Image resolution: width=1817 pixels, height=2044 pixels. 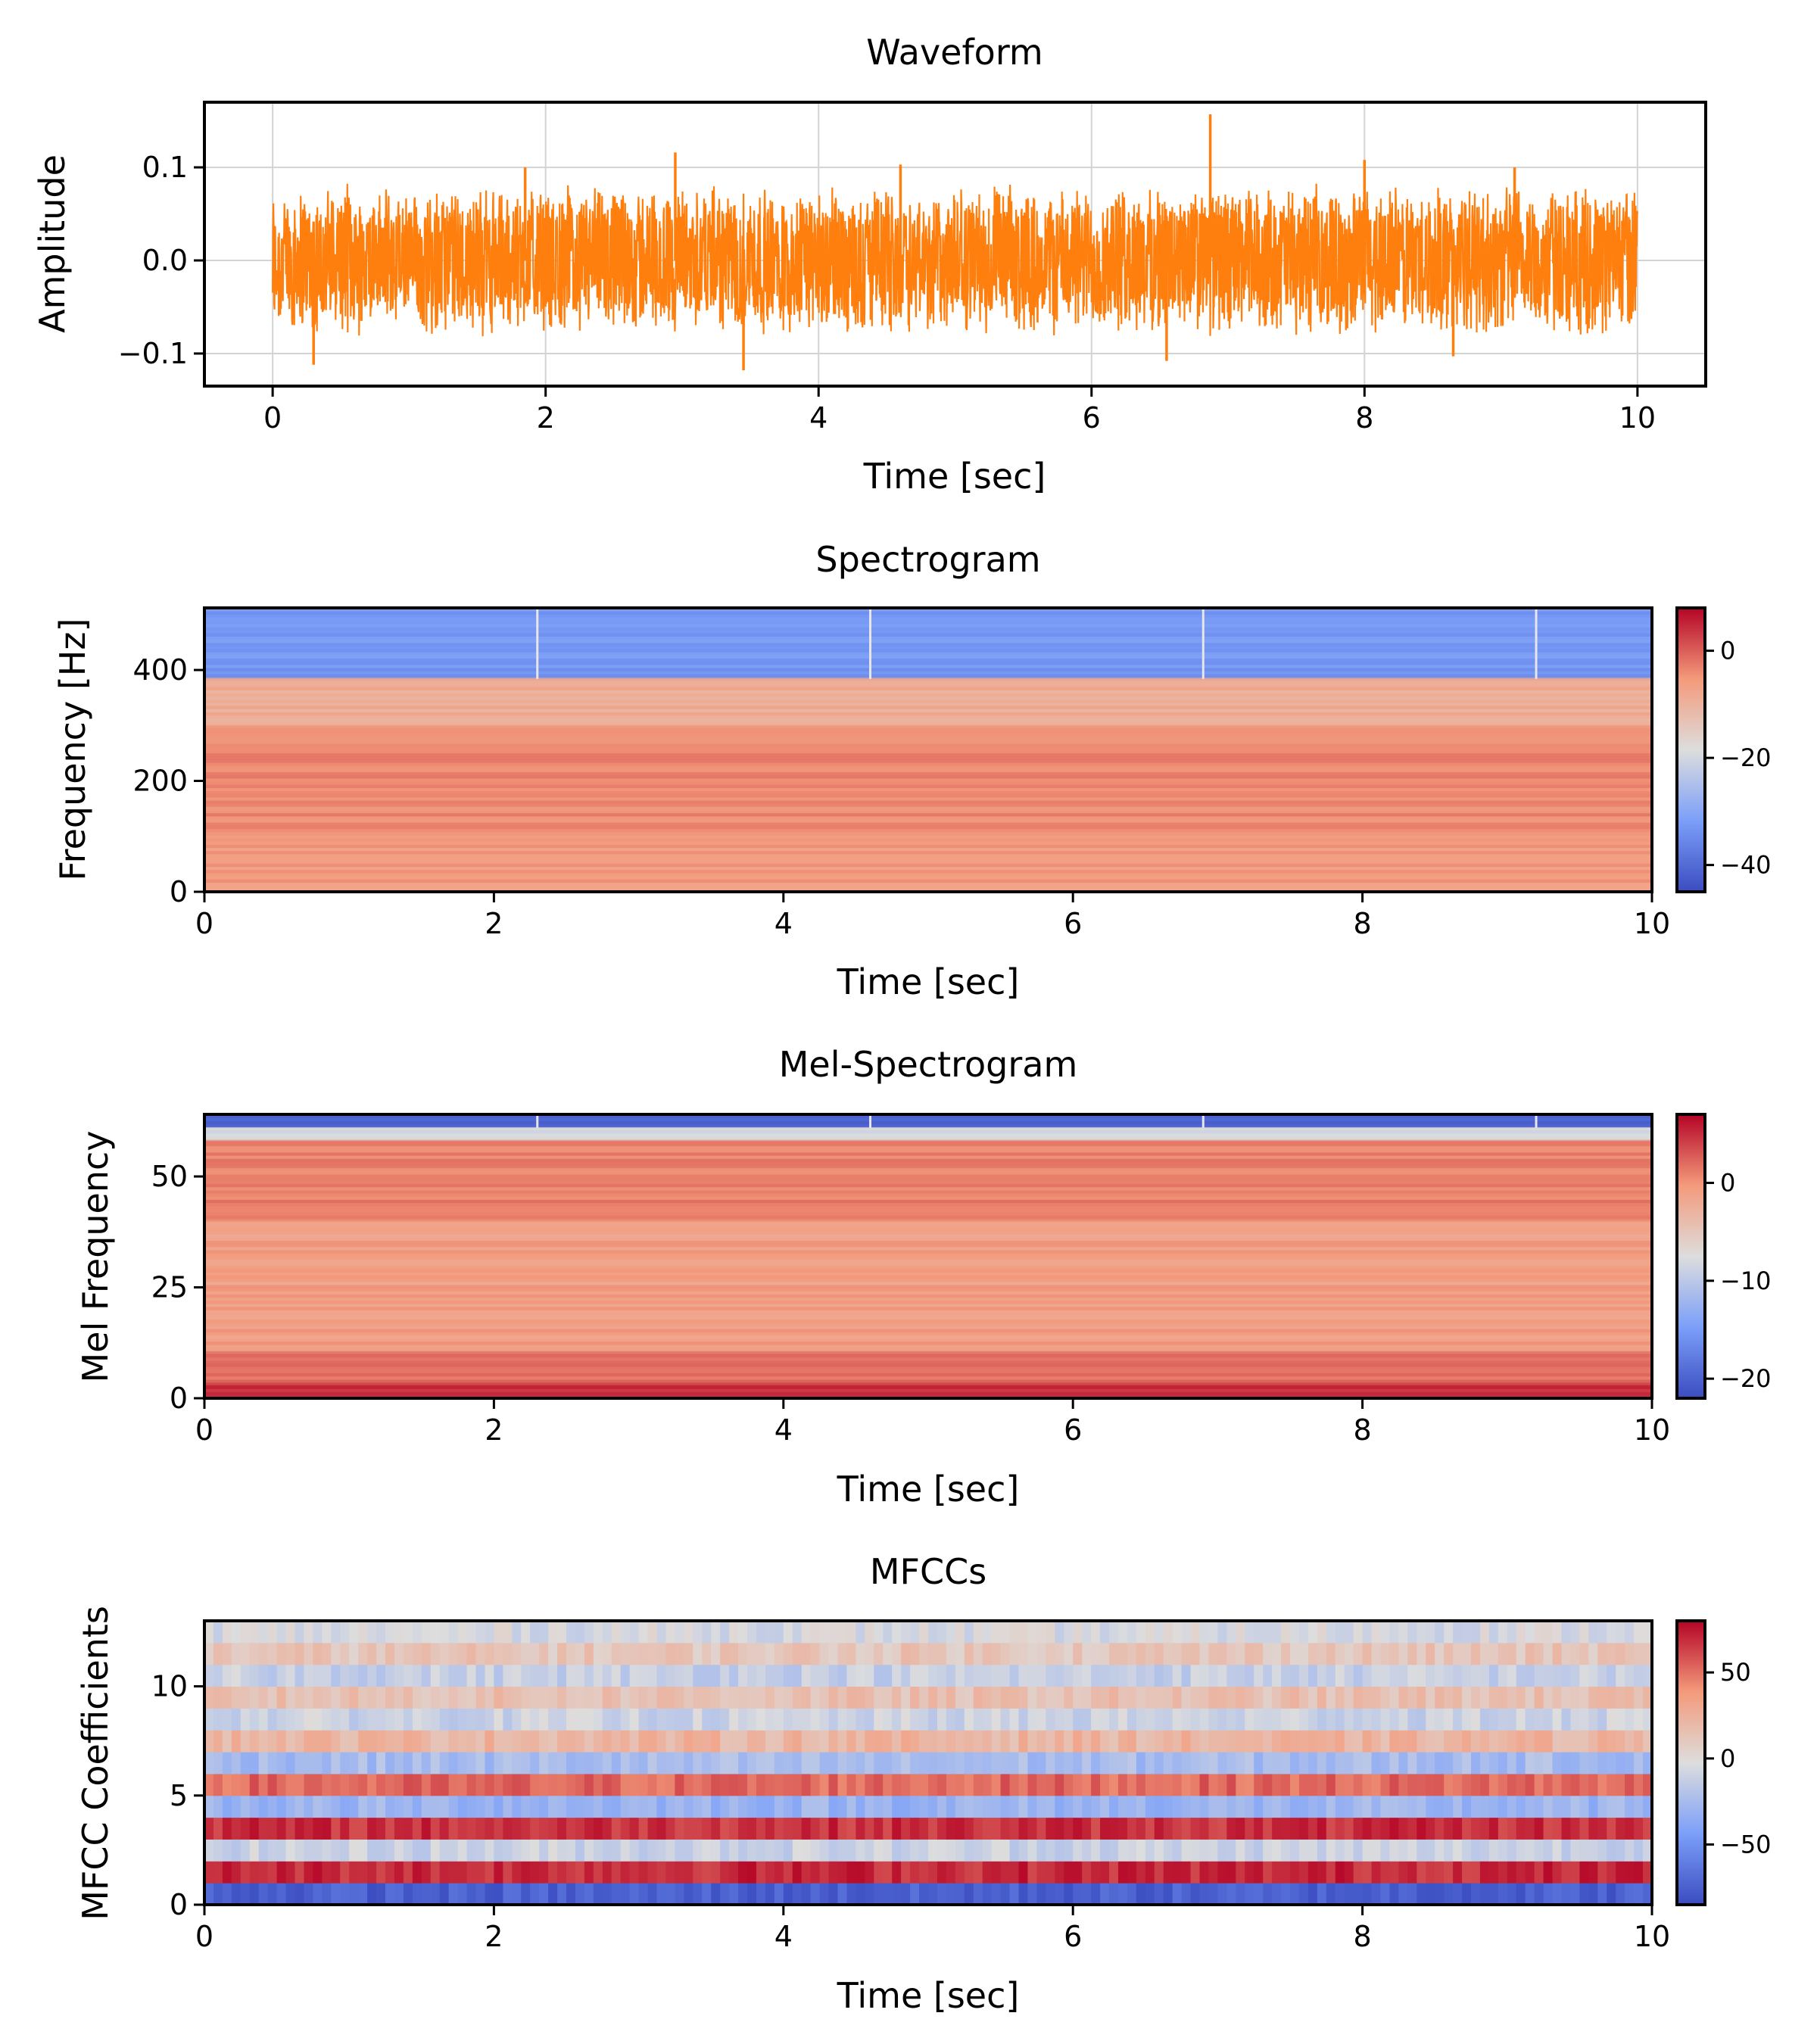 I want to click on spectrogram-x-tick-label: 6, so click(x=1073, y=924).